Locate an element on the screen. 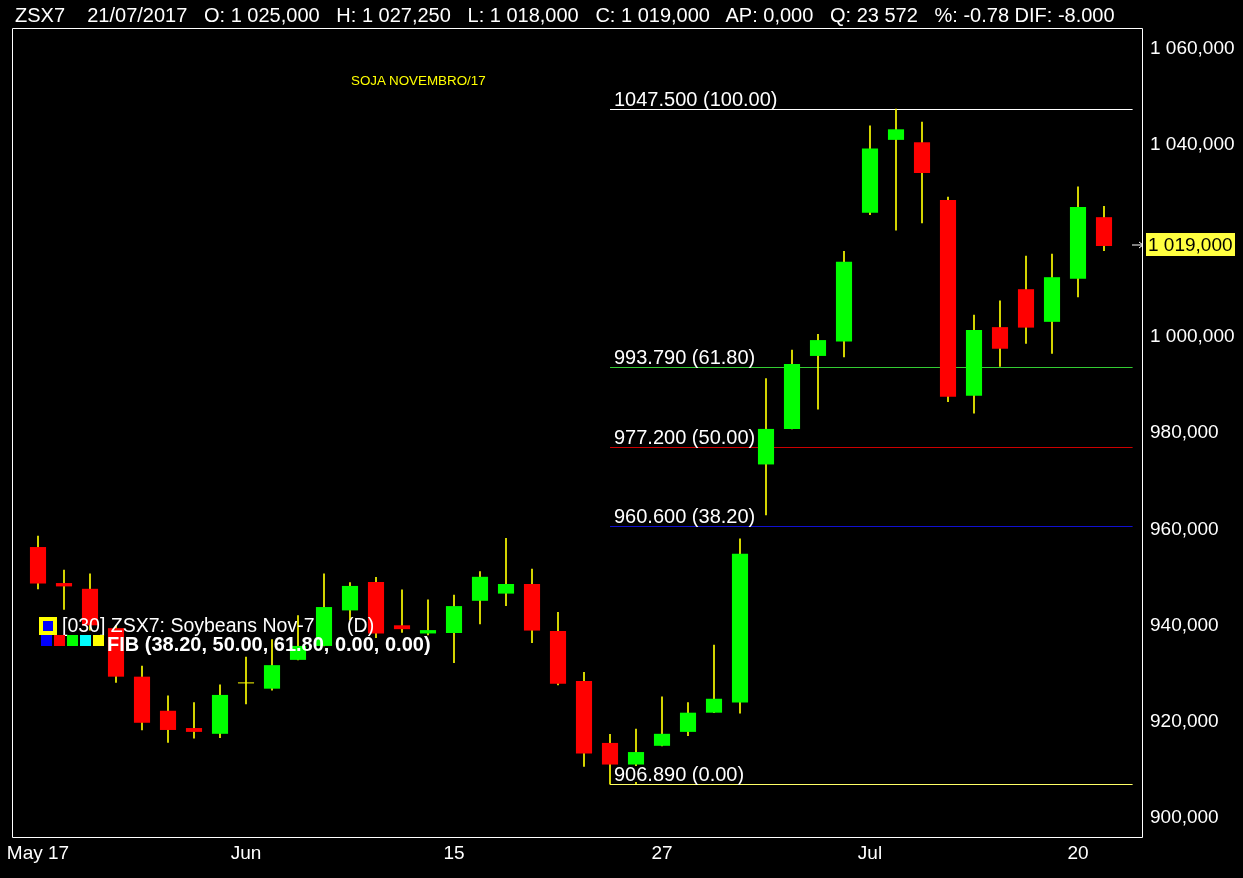  annotation: 960.600 (38.20) is located at coordinates (685, 516).